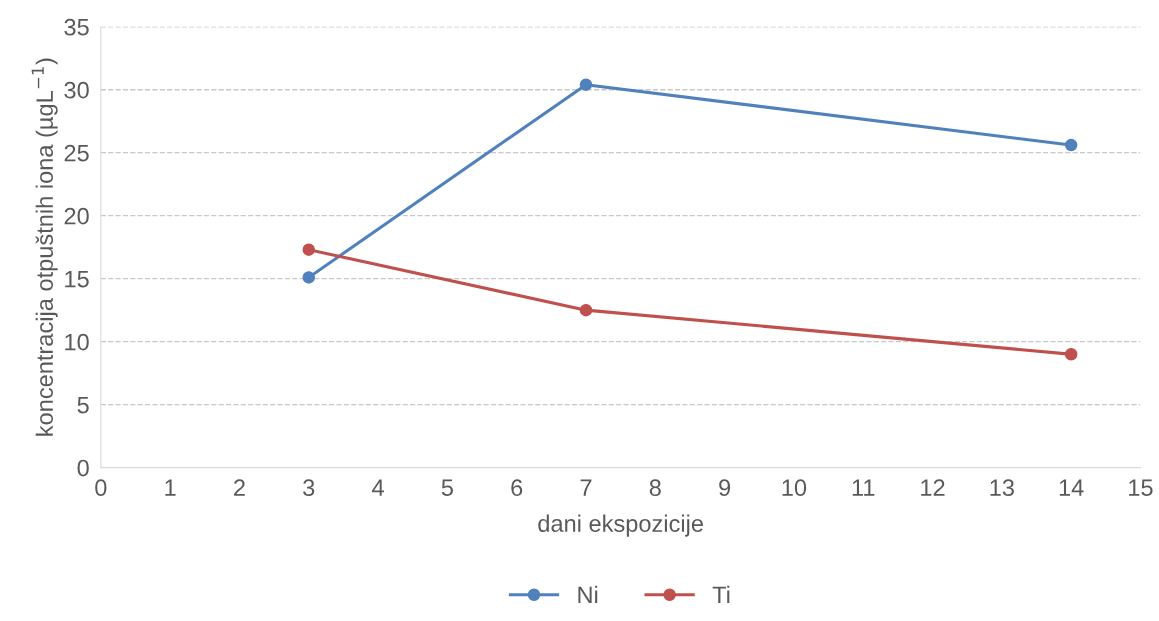  I want to click on y-tick-label: 35, so click(76, 27).